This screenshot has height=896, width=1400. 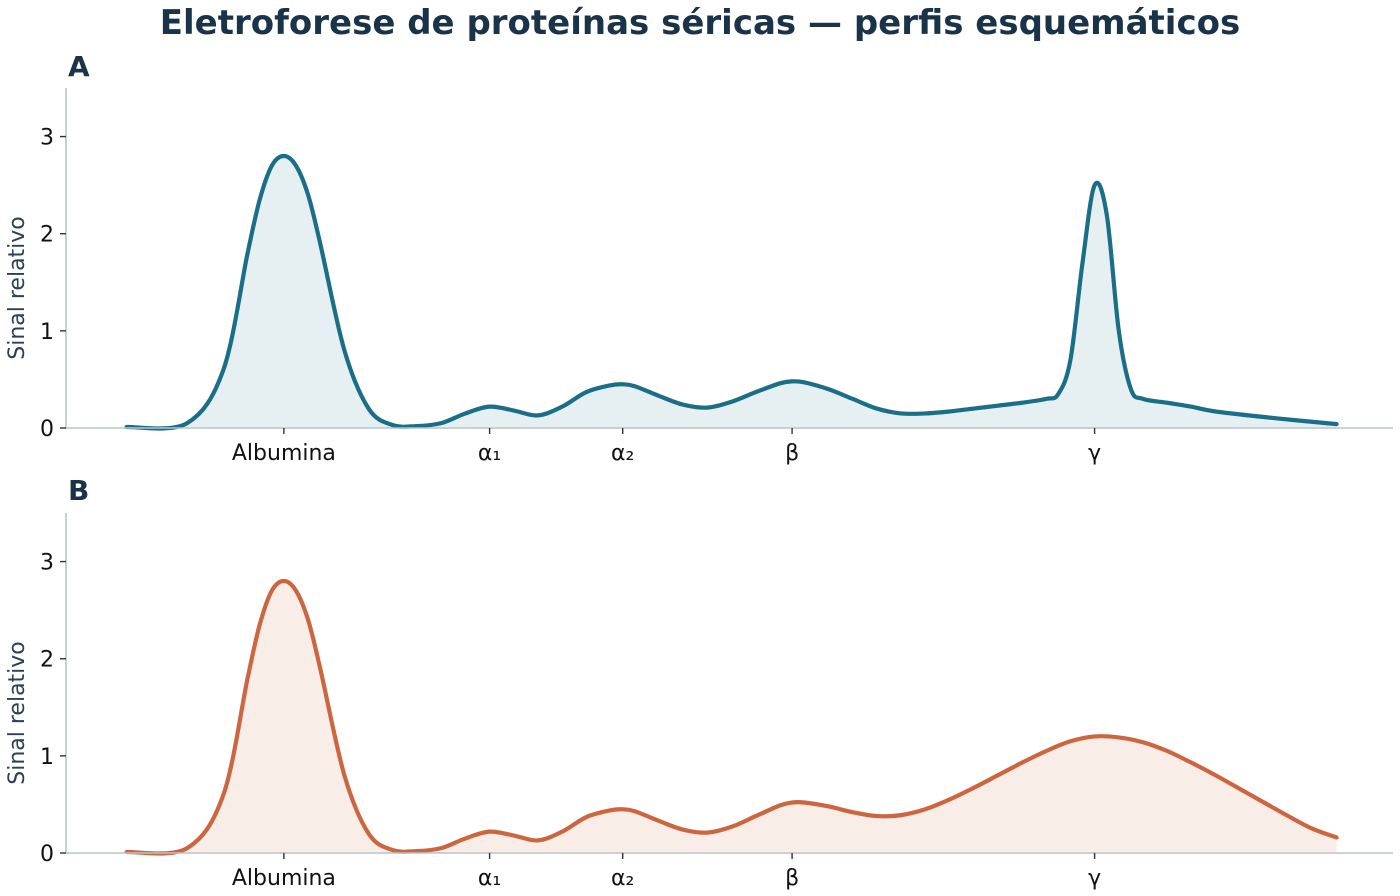 What do you see at coordinates (47, 429) in the screenshot?
I see `y-tick-label-a: 0` at bounding box center [47, 429].